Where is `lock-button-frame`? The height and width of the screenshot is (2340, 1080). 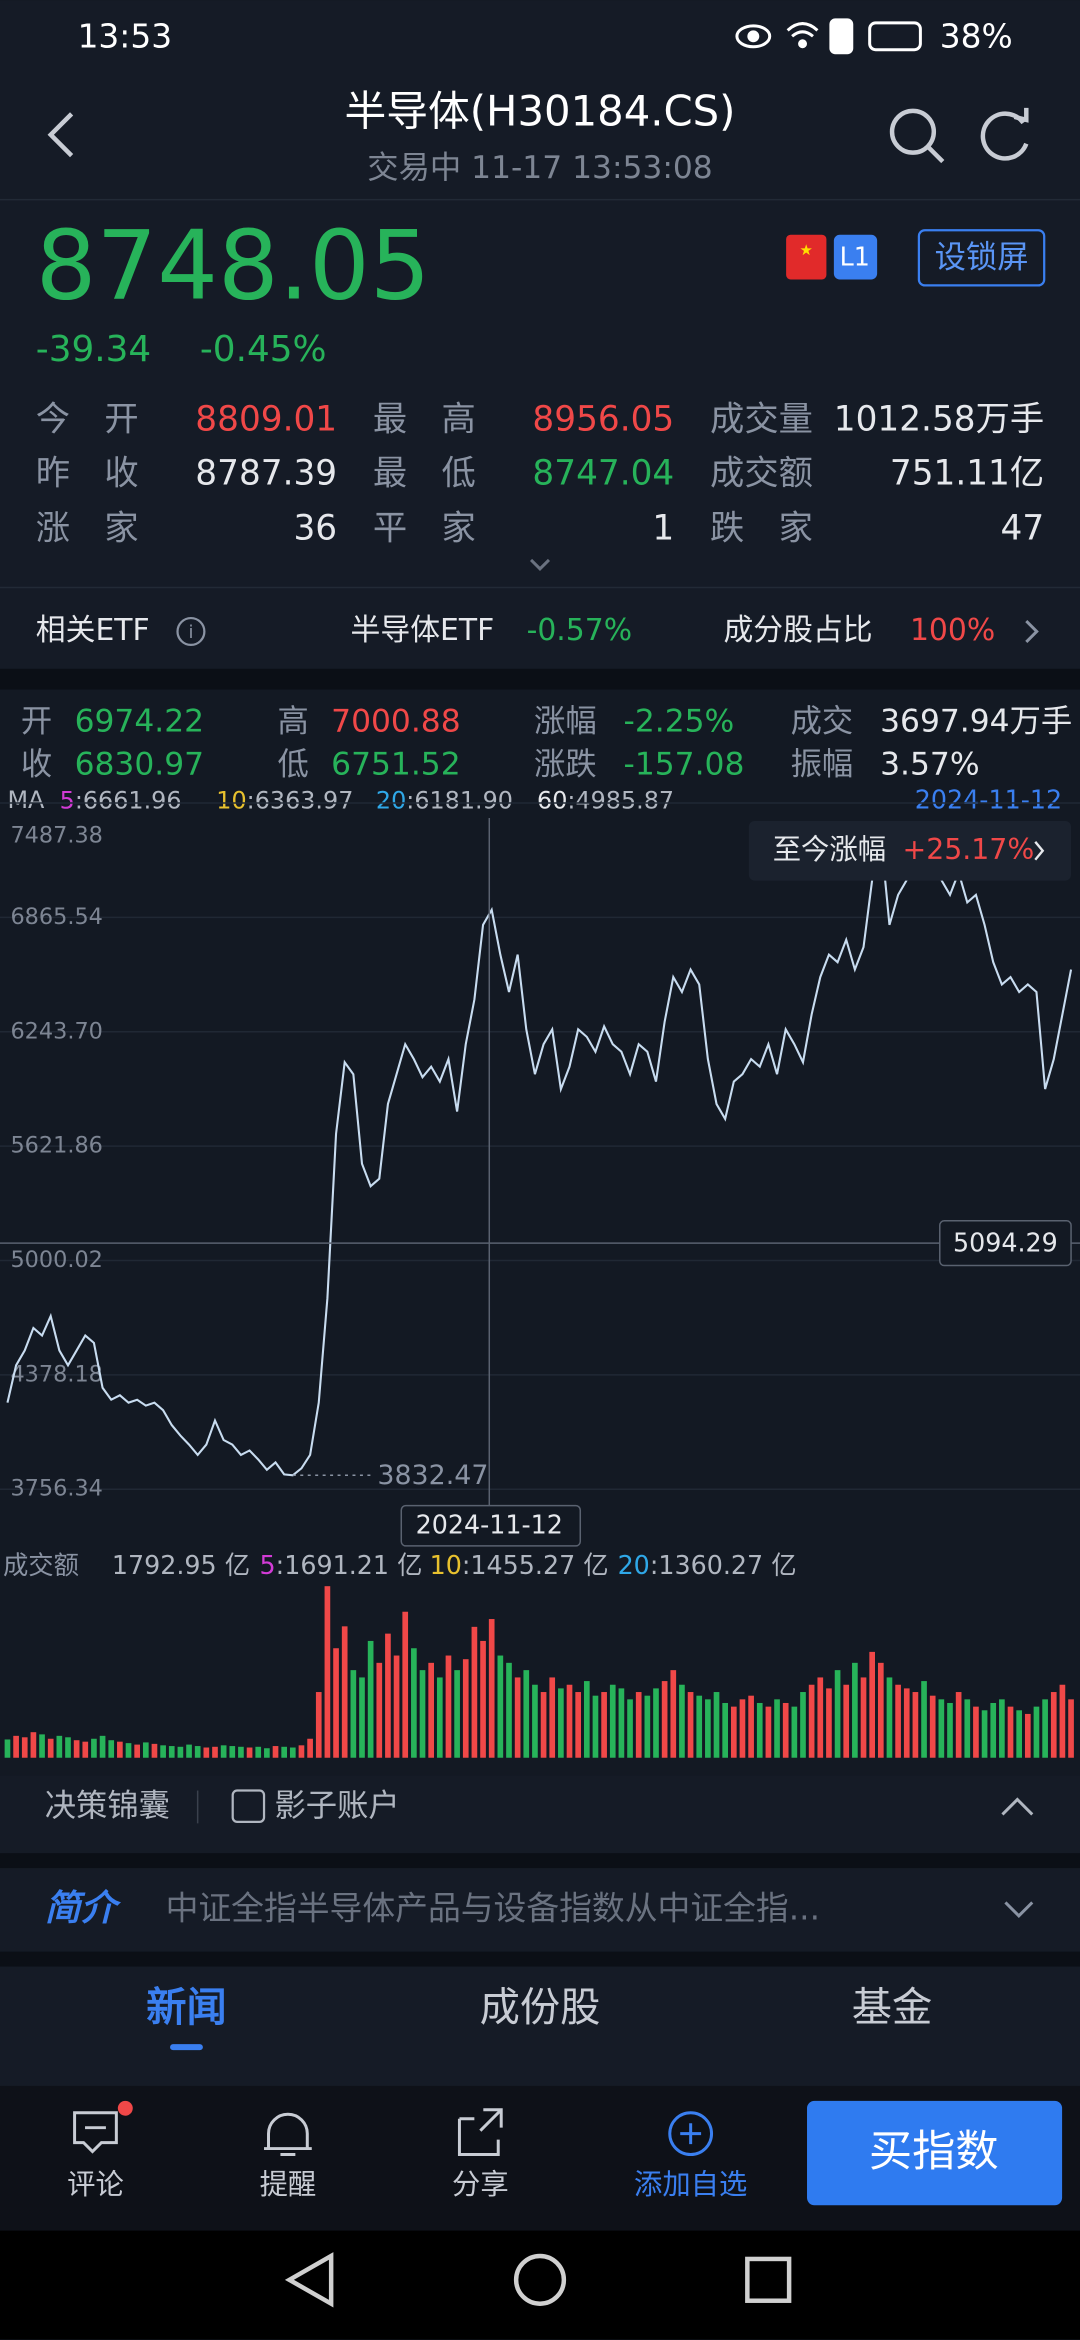 lock-button-frame is located at coordinates (981, 258).